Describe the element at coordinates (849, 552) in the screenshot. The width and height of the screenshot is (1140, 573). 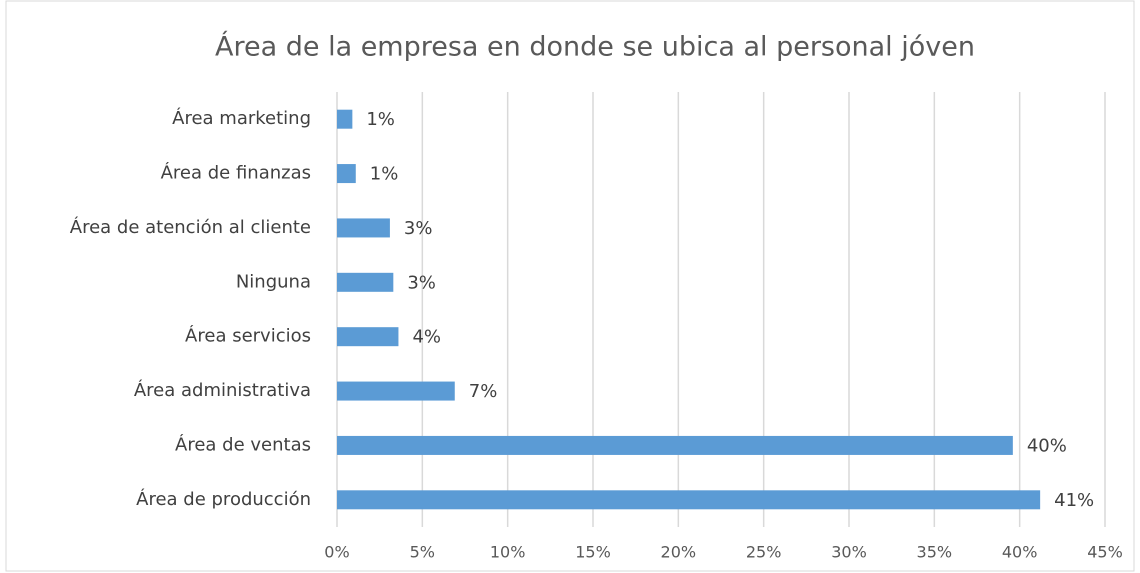
I see `x-tick-label: 30%` at that location.